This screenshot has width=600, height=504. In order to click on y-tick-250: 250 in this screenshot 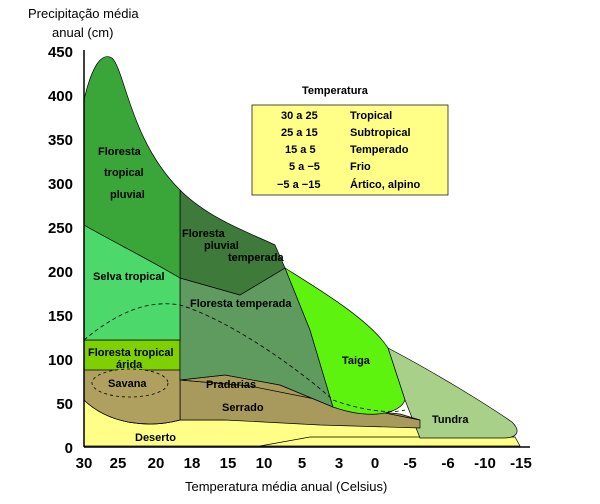, I will do `click(60, 228)`.